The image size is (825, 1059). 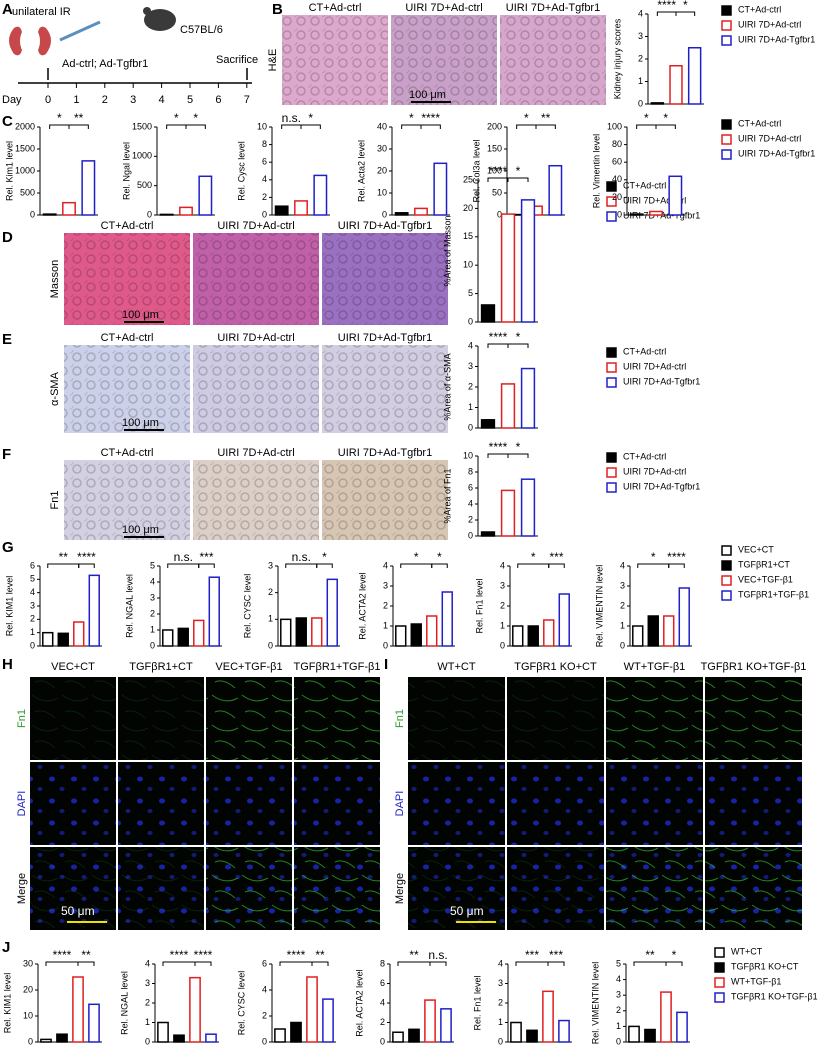 I want to click on image-title: TGFβR1 KO+TGF-β1, so click(x=754, y=667).